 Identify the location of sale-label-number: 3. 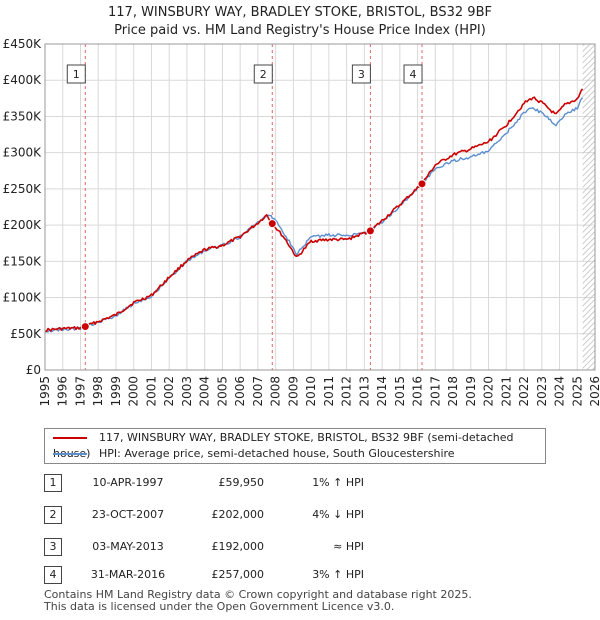
(361, 74).